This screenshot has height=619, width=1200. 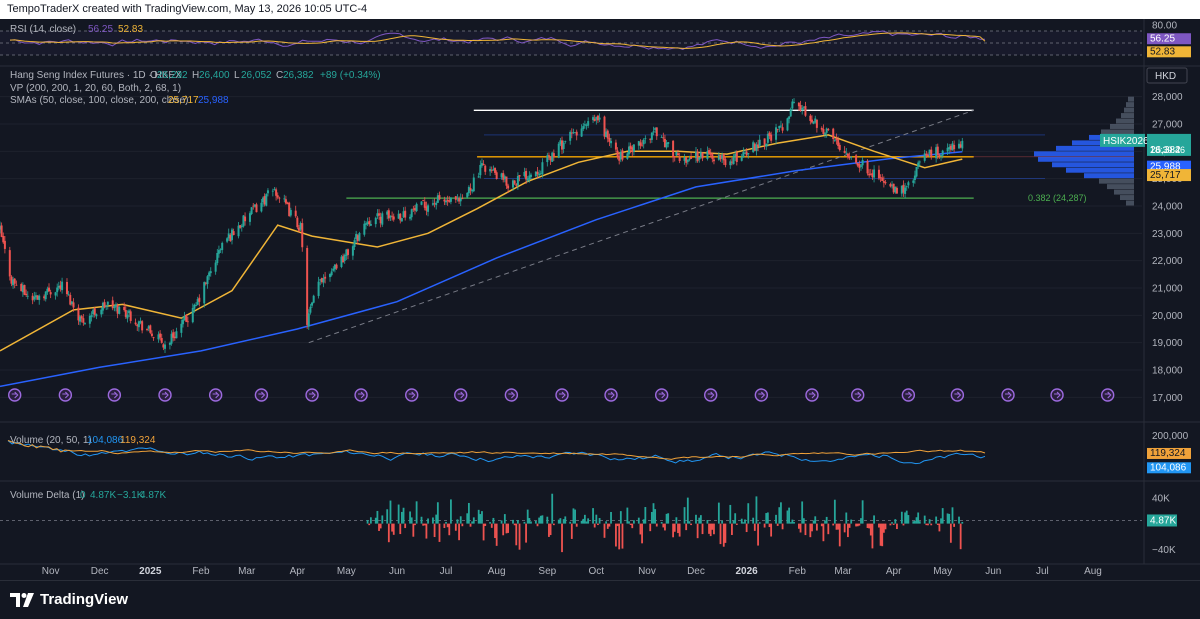 What do you see at coordinates (130, 29) in the screenshot?
I see `rsi-ma-legend-value: 52.83` at bounding box center [130, 29].